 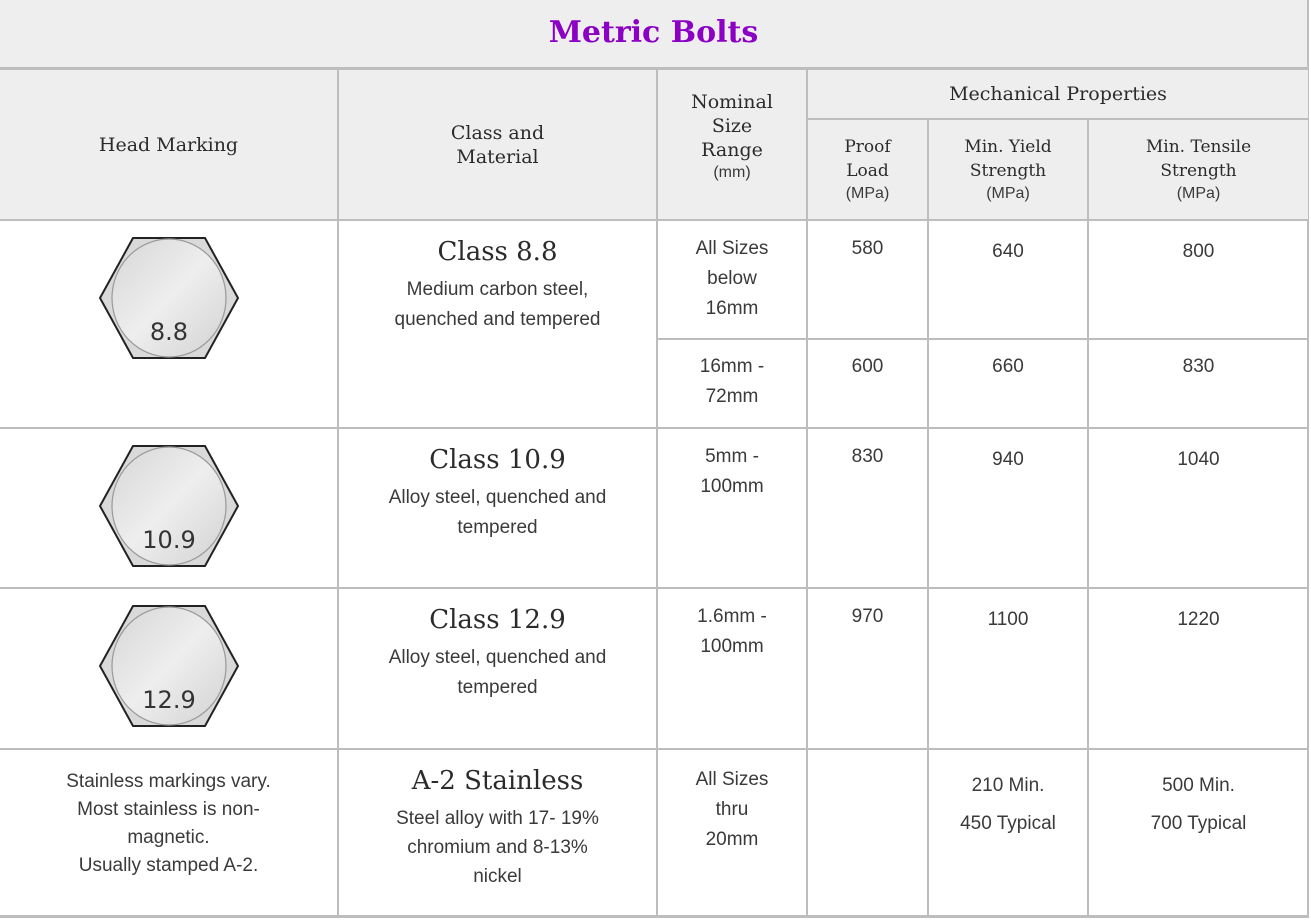 What do you see at coordinates (1008, 832) in the screenshot?
I see `yield-strength-cell: 210 Min. 450 Typical` at bounding box center [1008, 832].